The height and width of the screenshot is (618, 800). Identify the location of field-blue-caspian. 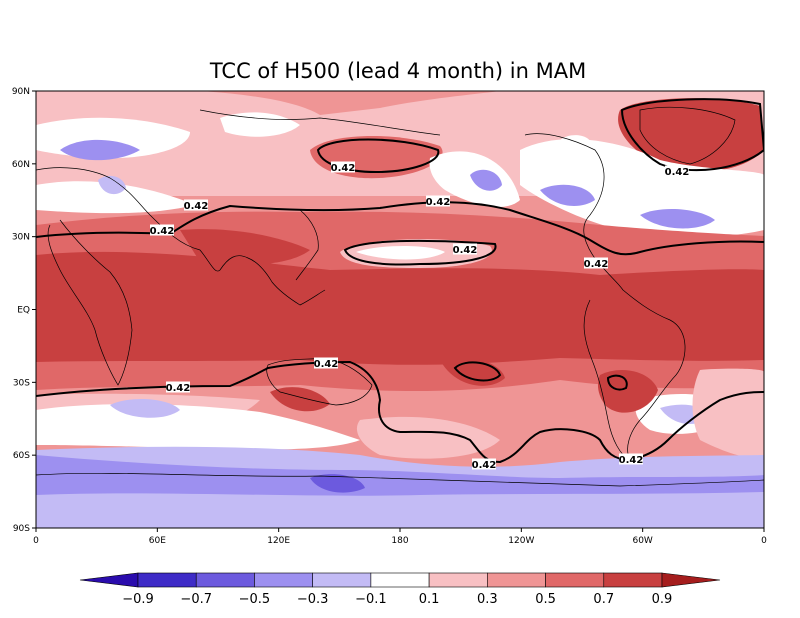
(112, 185).